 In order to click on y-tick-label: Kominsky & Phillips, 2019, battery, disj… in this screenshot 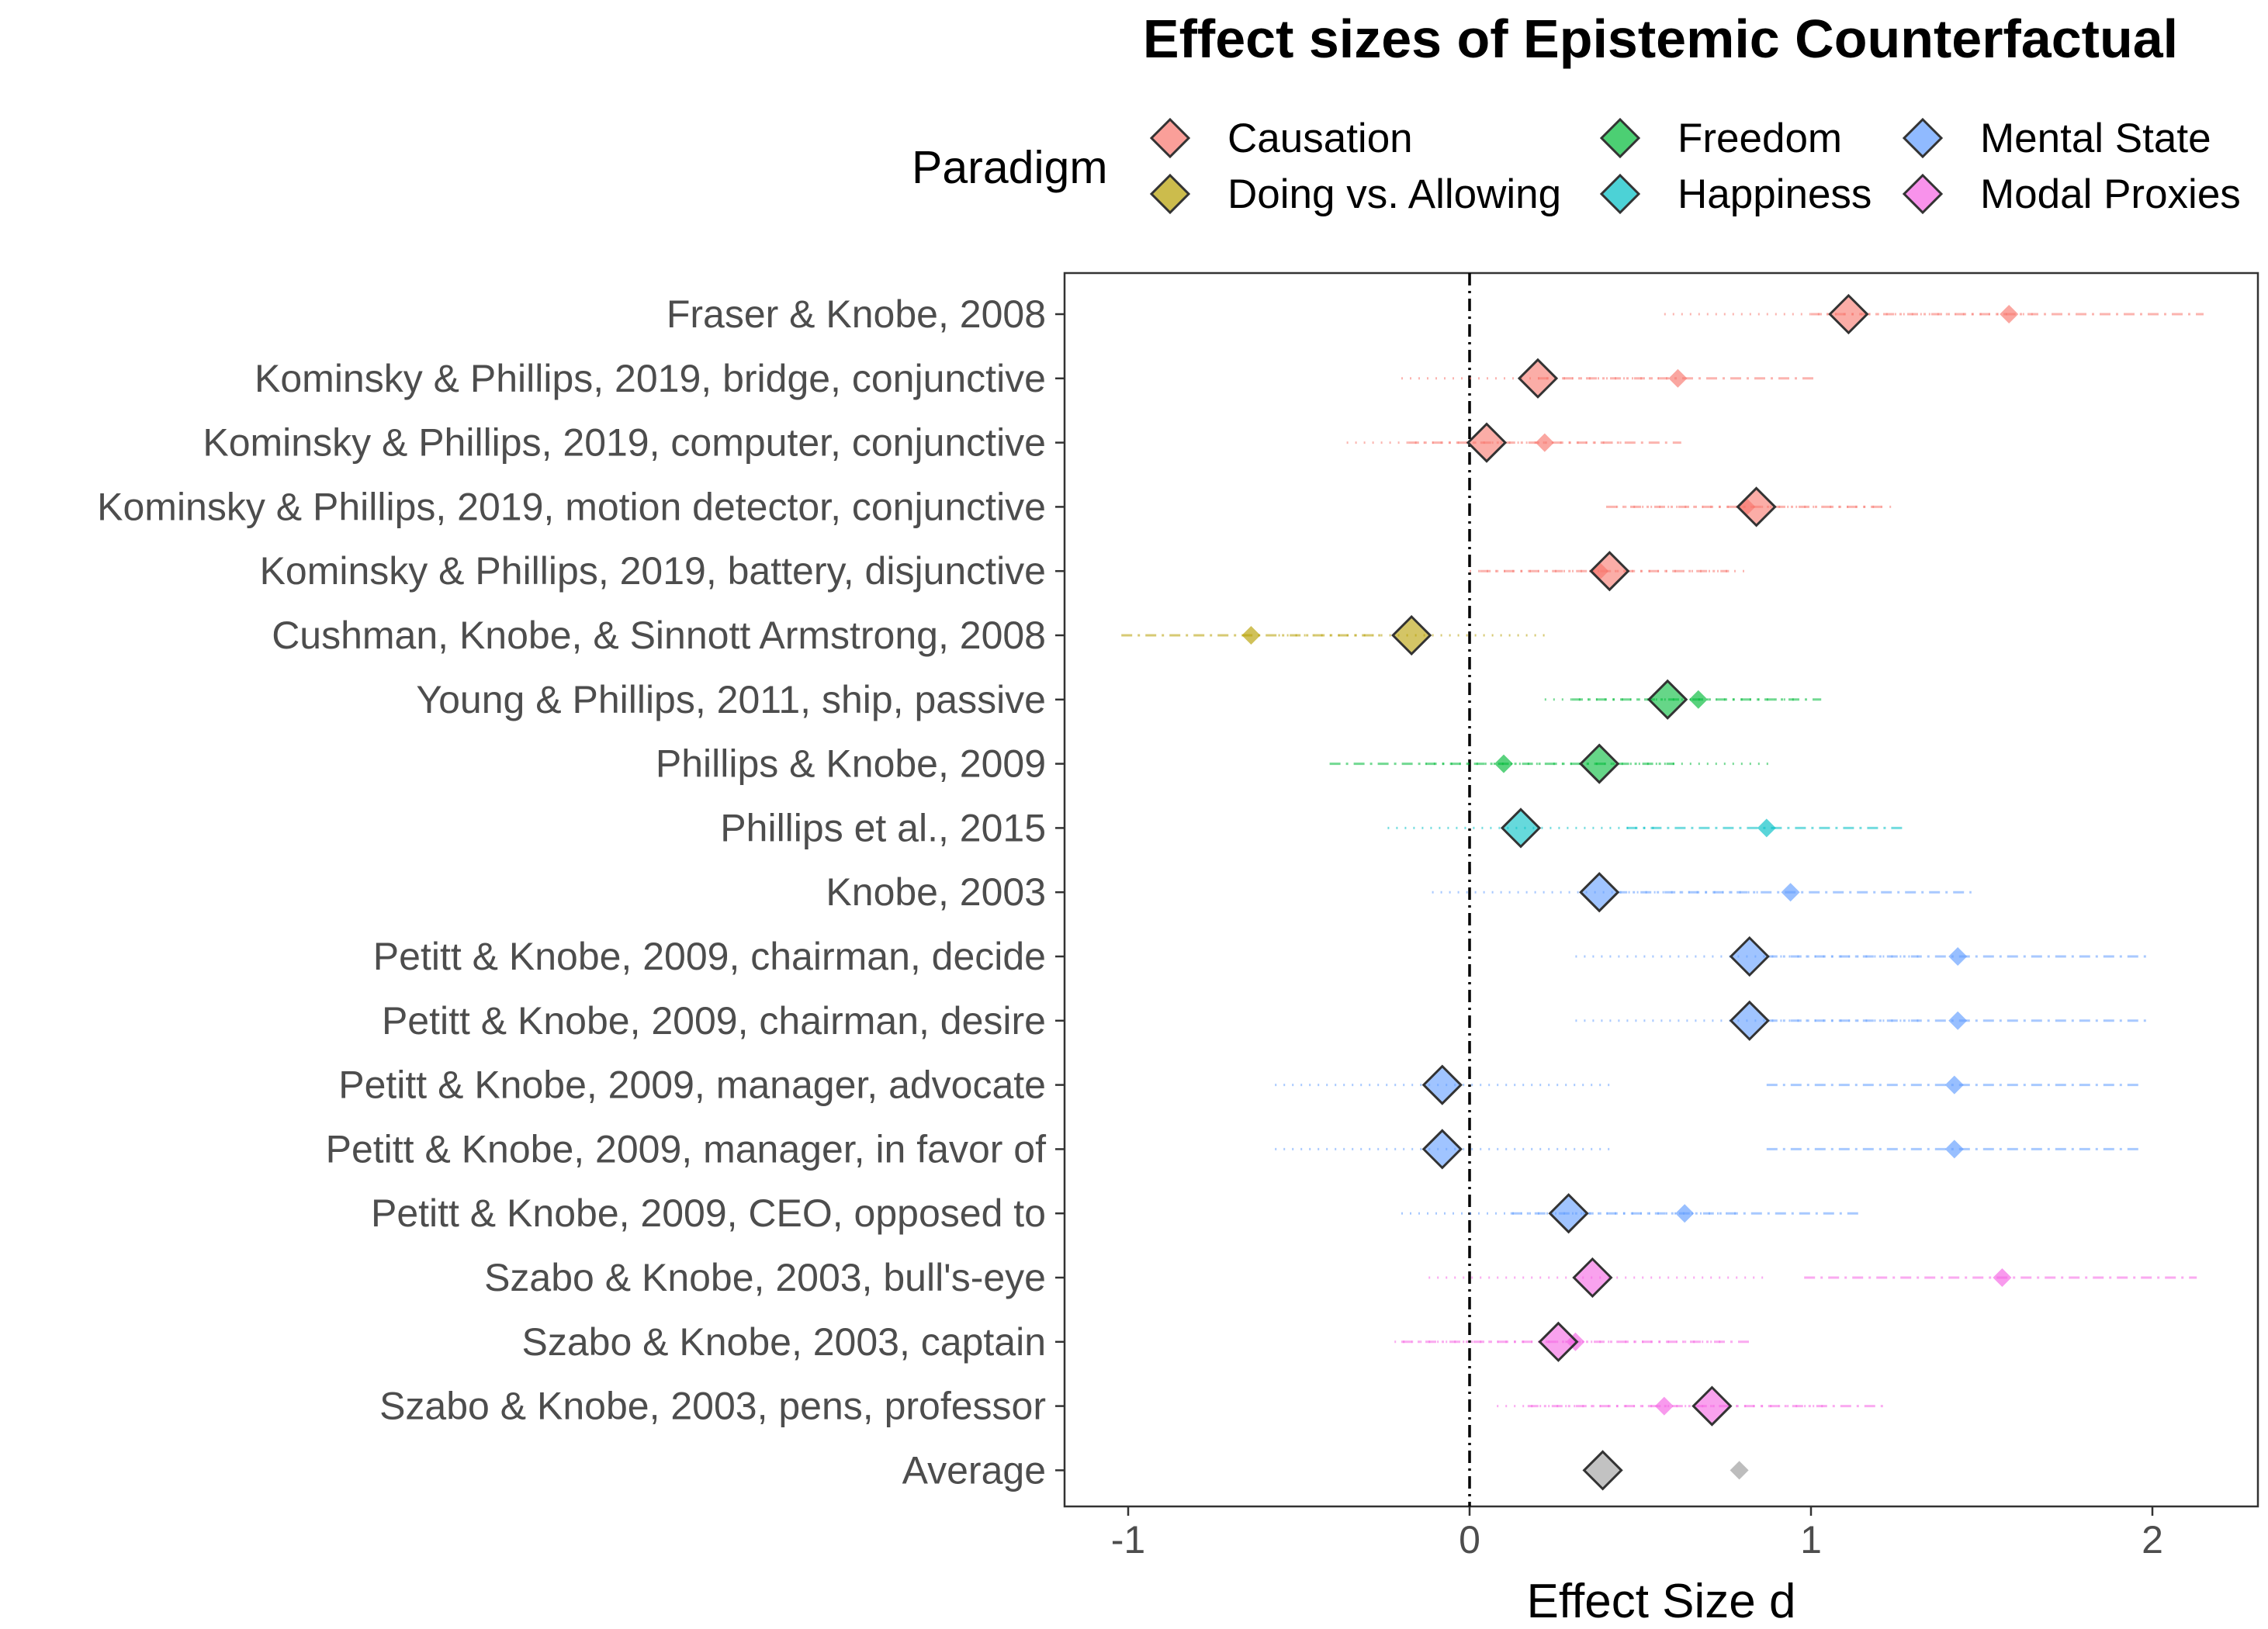, I will do `click(653, 571)`.